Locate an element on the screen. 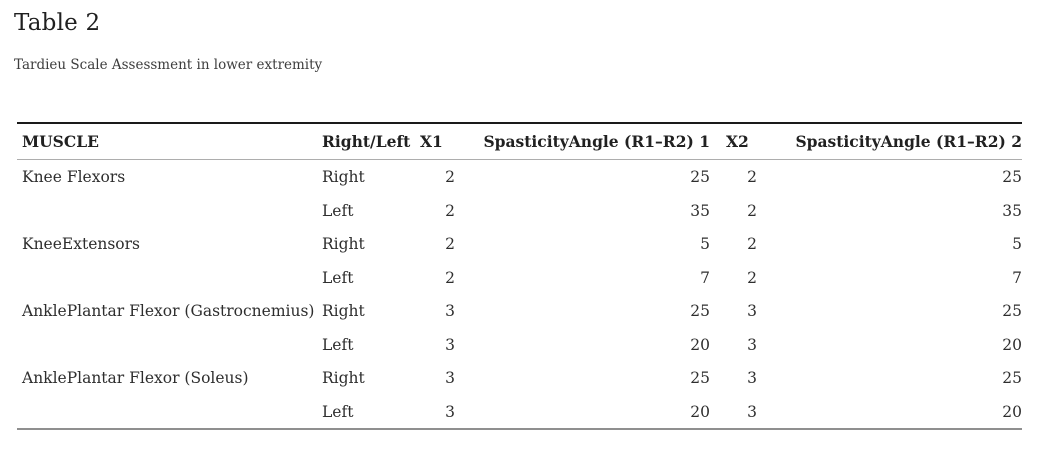 The image size is (1039, 453). table-cell: AnklePlantar Flexor (Gastrocnemius) is located at coordinates (168, 311).